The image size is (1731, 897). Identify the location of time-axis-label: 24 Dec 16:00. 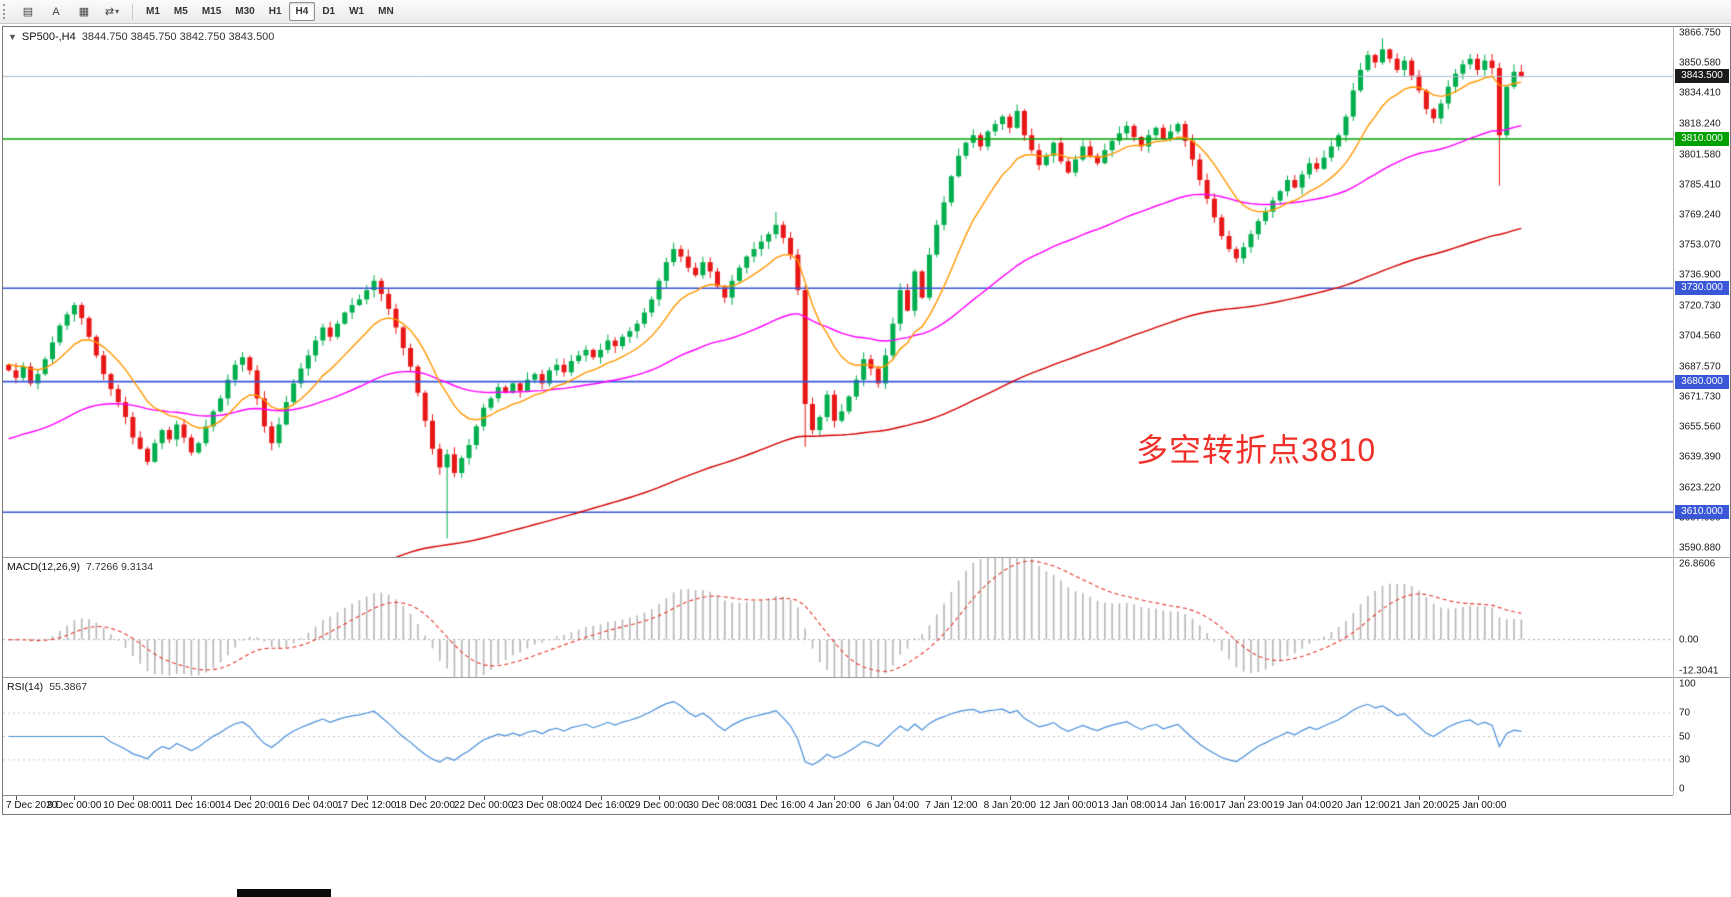
(600, 805).